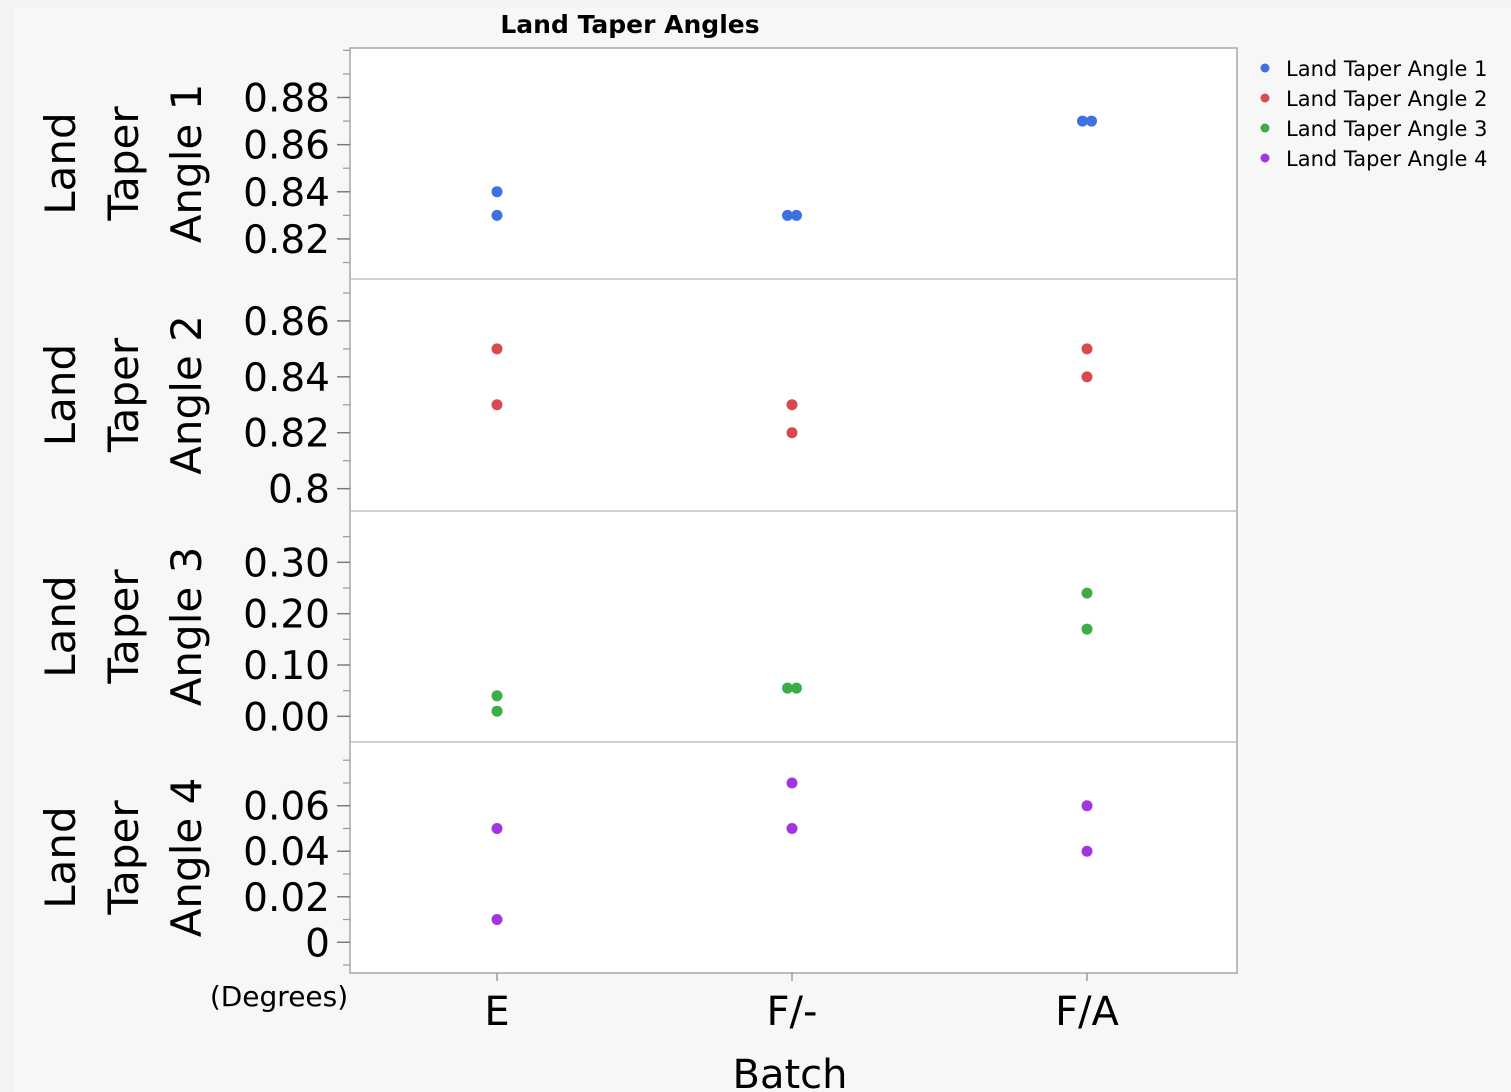  What do you see at coordinates (286, 717) in the screenshot?
I see `y-tick-label: 0.00` at bounding box center [286, 717].